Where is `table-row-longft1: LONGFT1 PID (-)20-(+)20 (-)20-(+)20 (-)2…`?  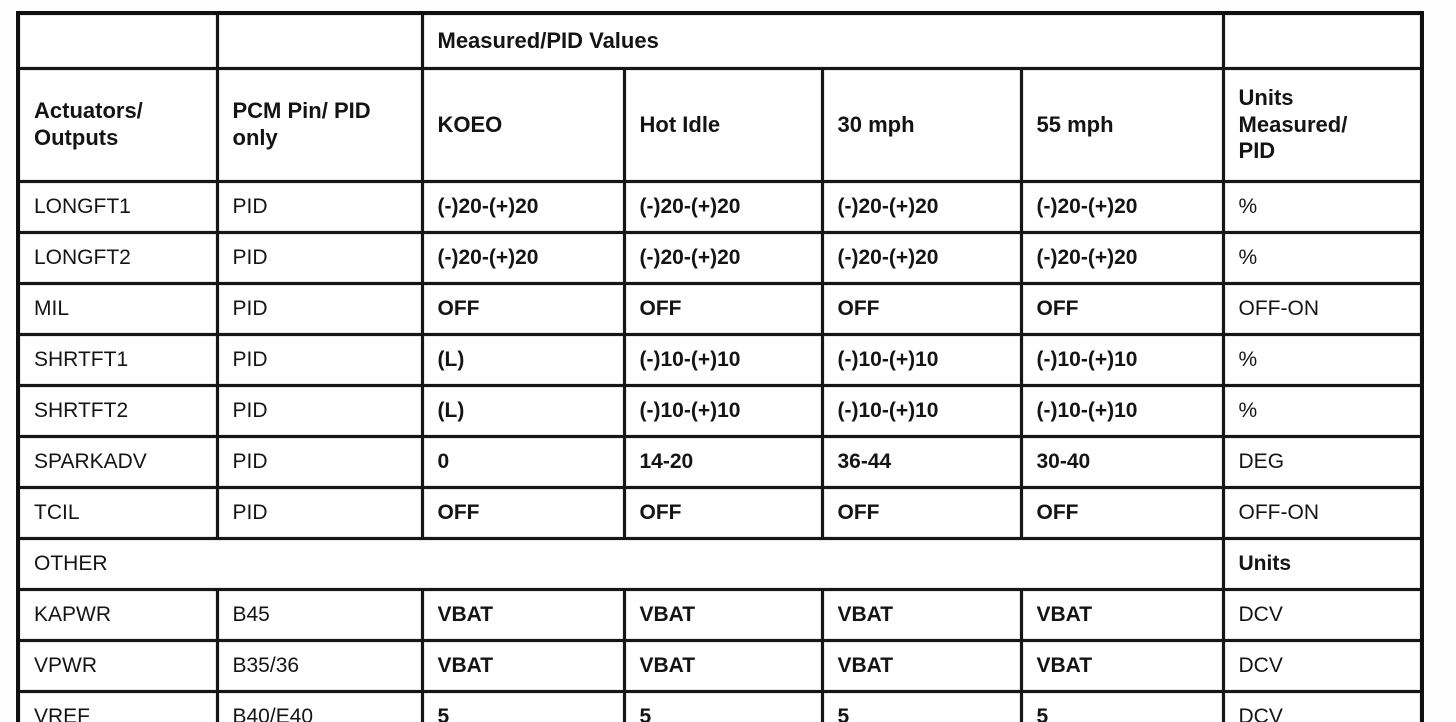 table-row-longft1: LONGFT1 PID (-)20-(+)20 (-)20-(+)20 (-)2… is located at coordinates (720, 207).